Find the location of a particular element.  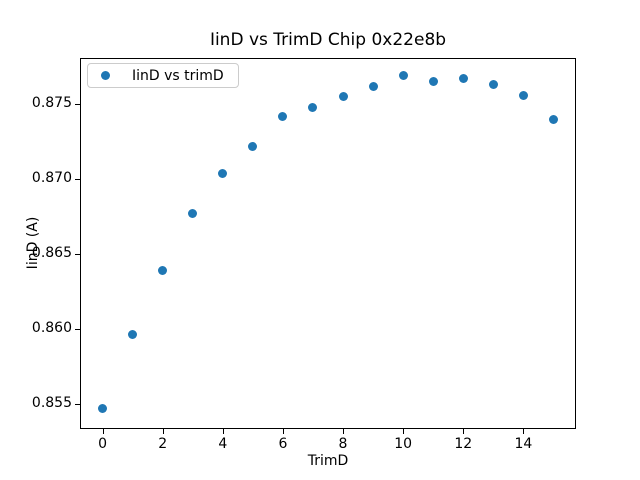

y-tick-label: 0.865 is located at coordinates (51, 252).